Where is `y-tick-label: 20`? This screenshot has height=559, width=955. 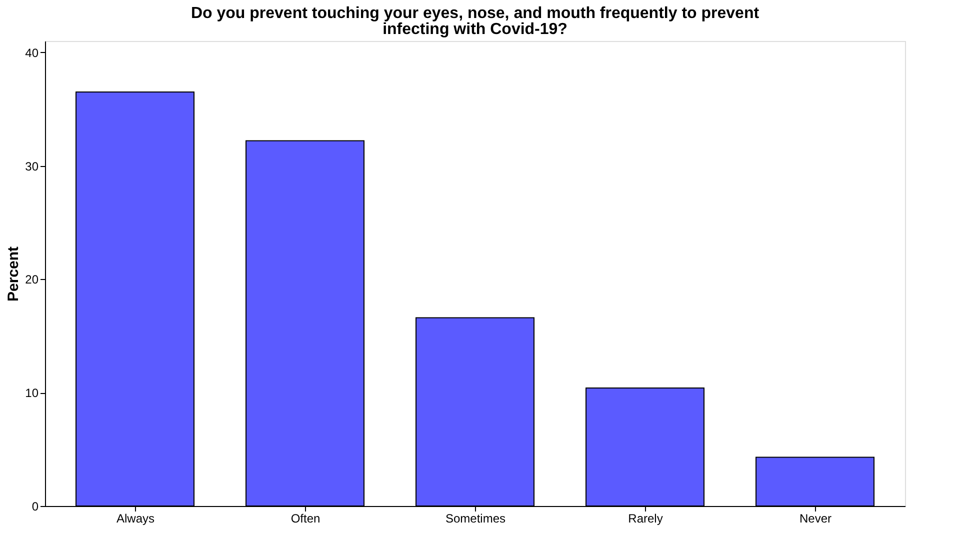
y-tick-label: 20 is located at coordinates (32, 279).